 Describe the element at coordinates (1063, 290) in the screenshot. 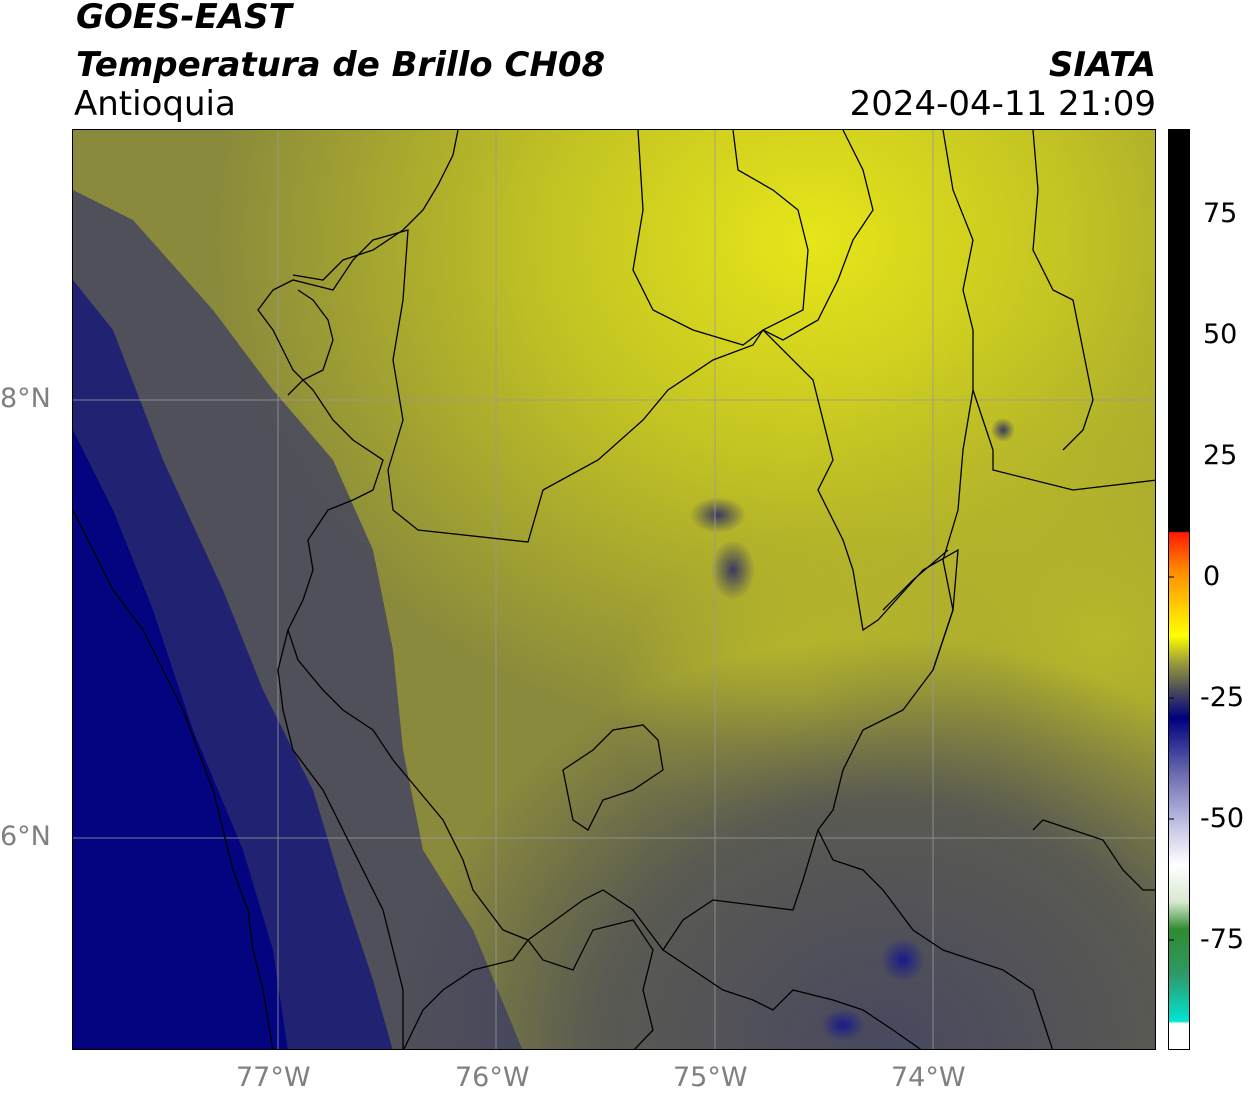

I see `cesar-border` at that location.